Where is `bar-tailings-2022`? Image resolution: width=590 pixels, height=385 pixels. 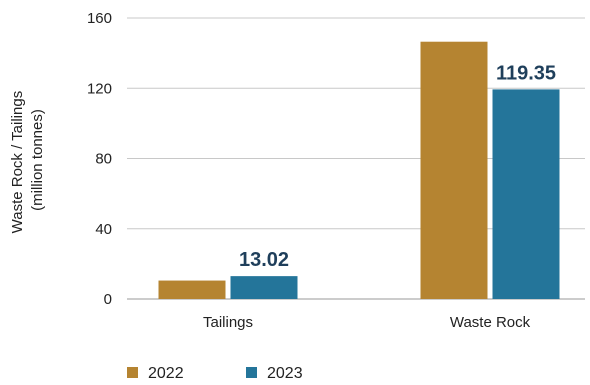 bar-tailings-2022 is located at coordinates (192, 289).